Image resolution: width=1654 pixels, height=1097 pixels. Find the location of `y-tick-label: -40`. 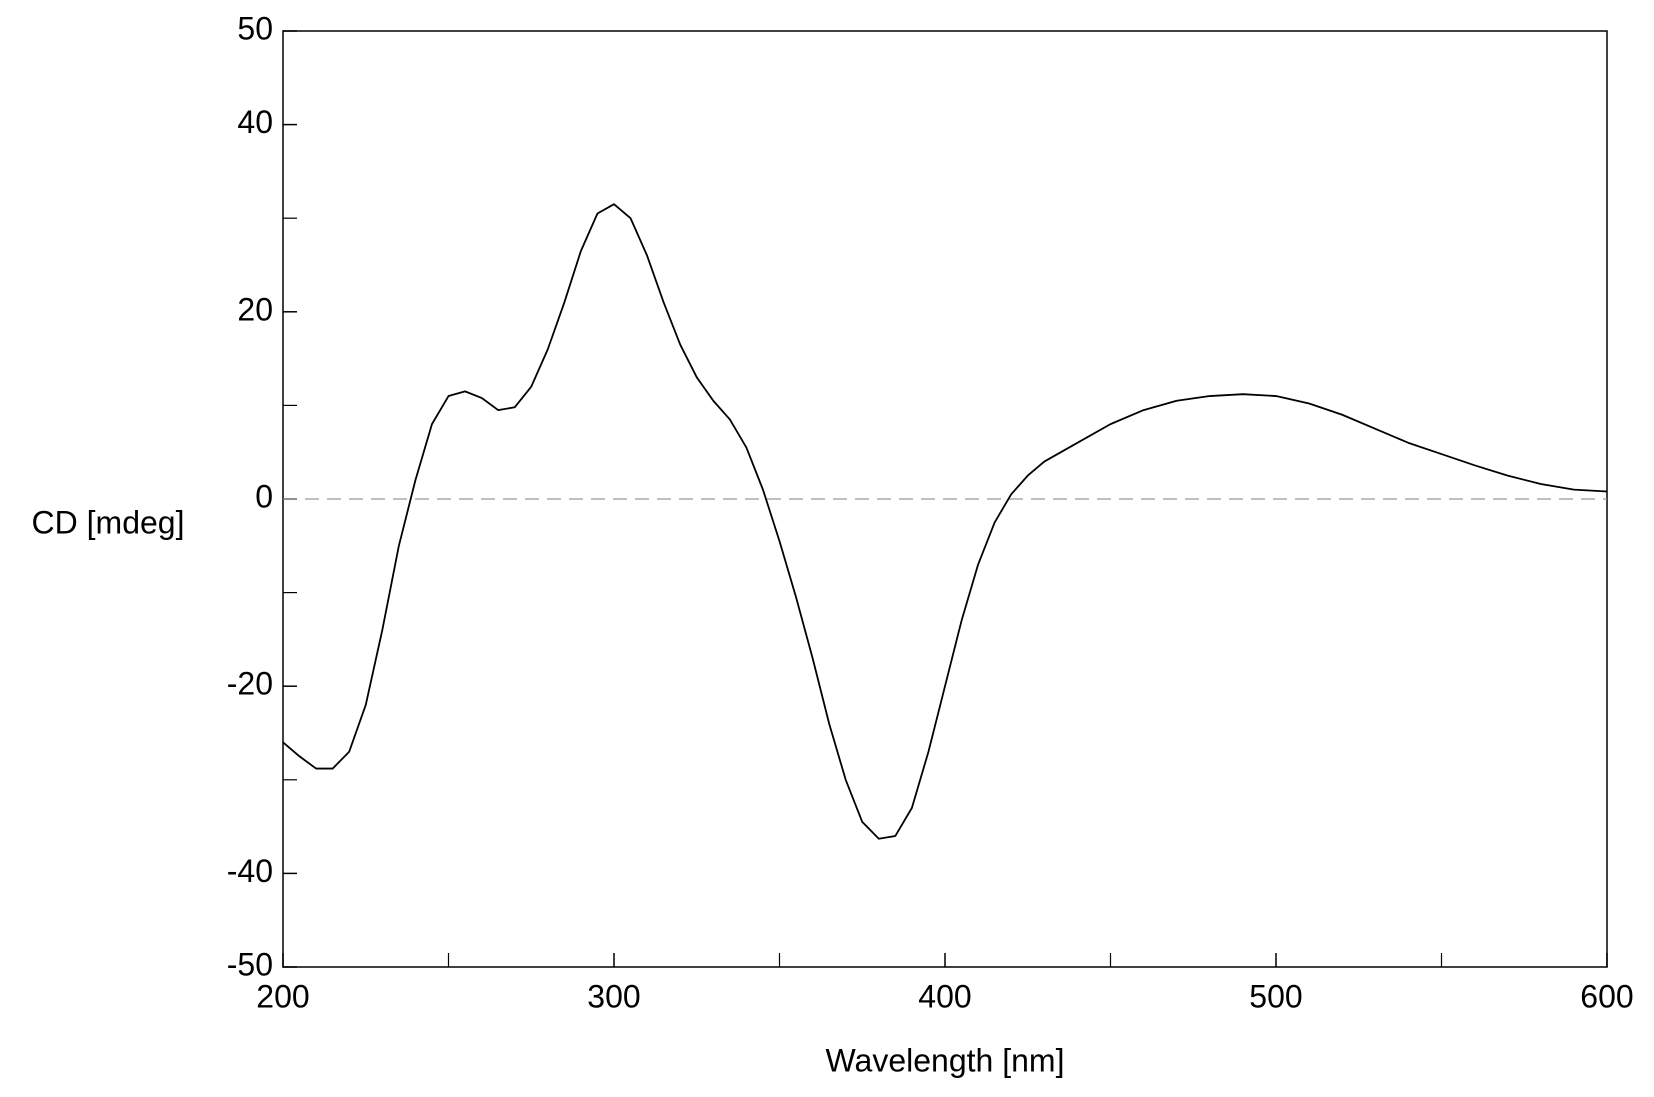

y-tick-label: -40 is located at coordinates (250, 871).